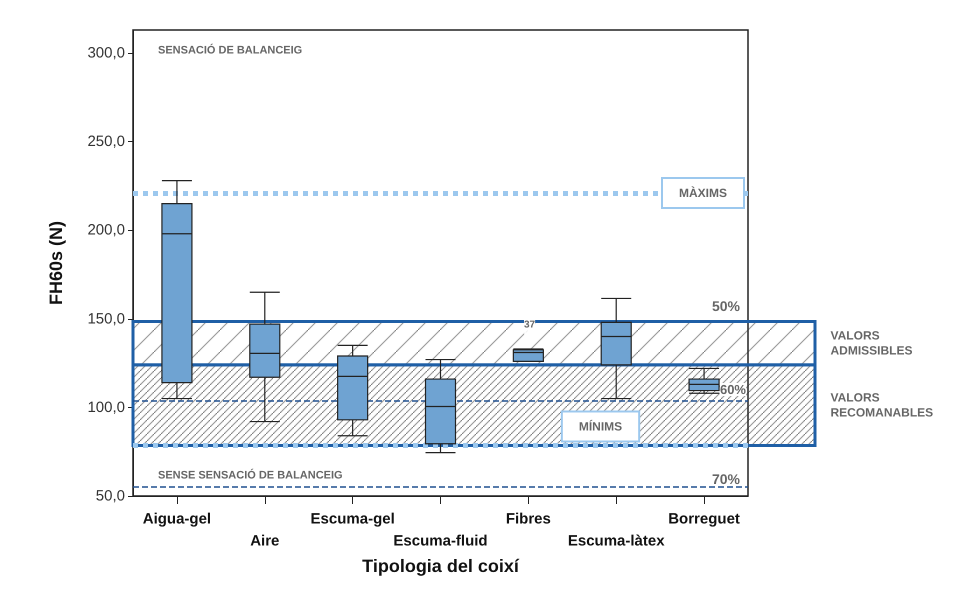 This screenshot has width=978, height=596. Describe the element at coordinates (56, 263) in the screenshot. I see `y-axis-title: FH60s (N)` at that location.